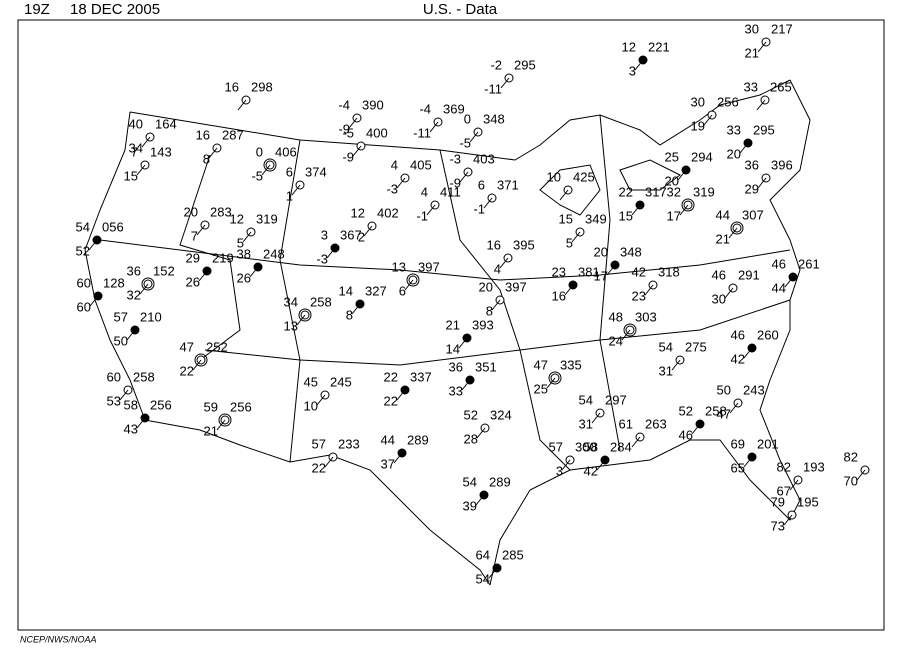 The width and height of the screenshot is (900, 650). I want to click on dewpoint: 22, so click(391, 400).